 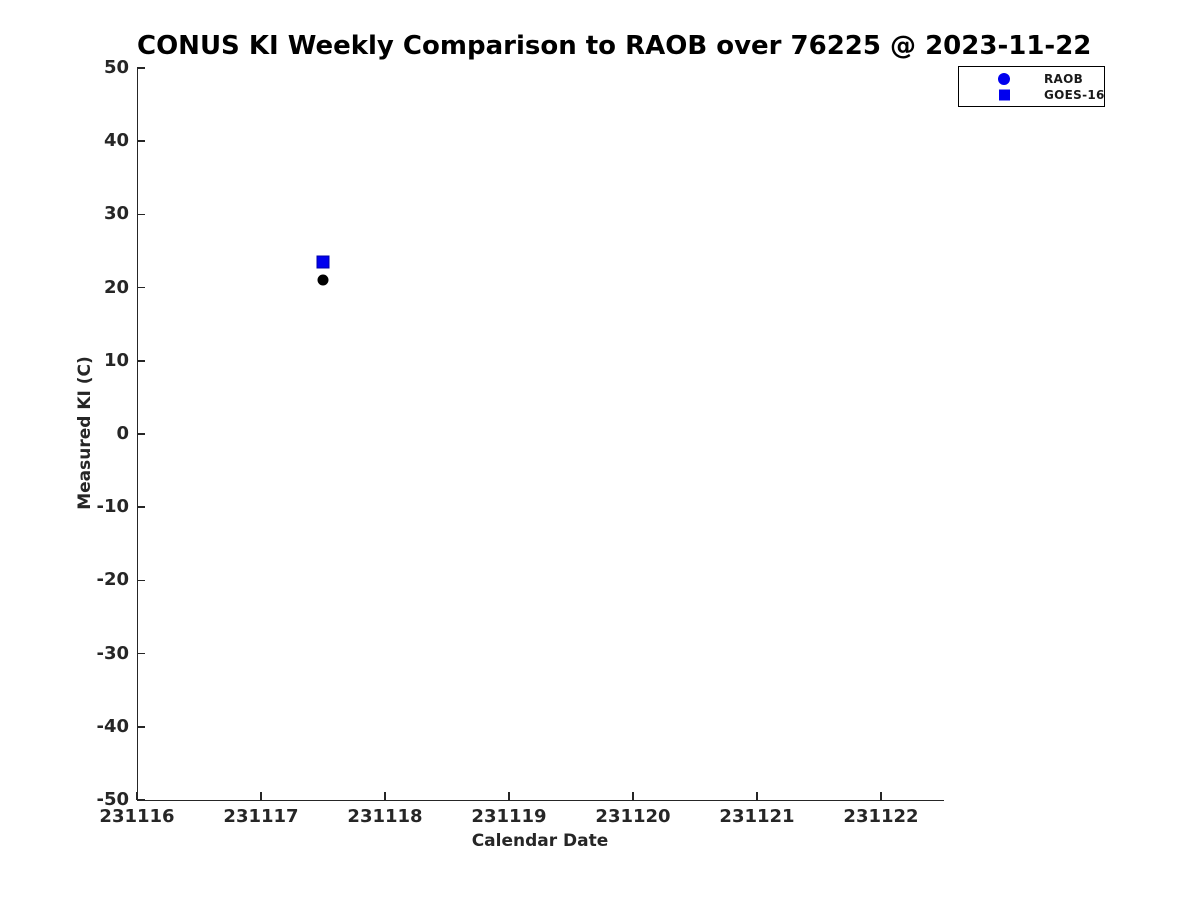 What do you see at coordinates (1074, 95) in the screenshot?
I see `legend-label-goes16: GOES-16` at bounding box center [1074, 95].